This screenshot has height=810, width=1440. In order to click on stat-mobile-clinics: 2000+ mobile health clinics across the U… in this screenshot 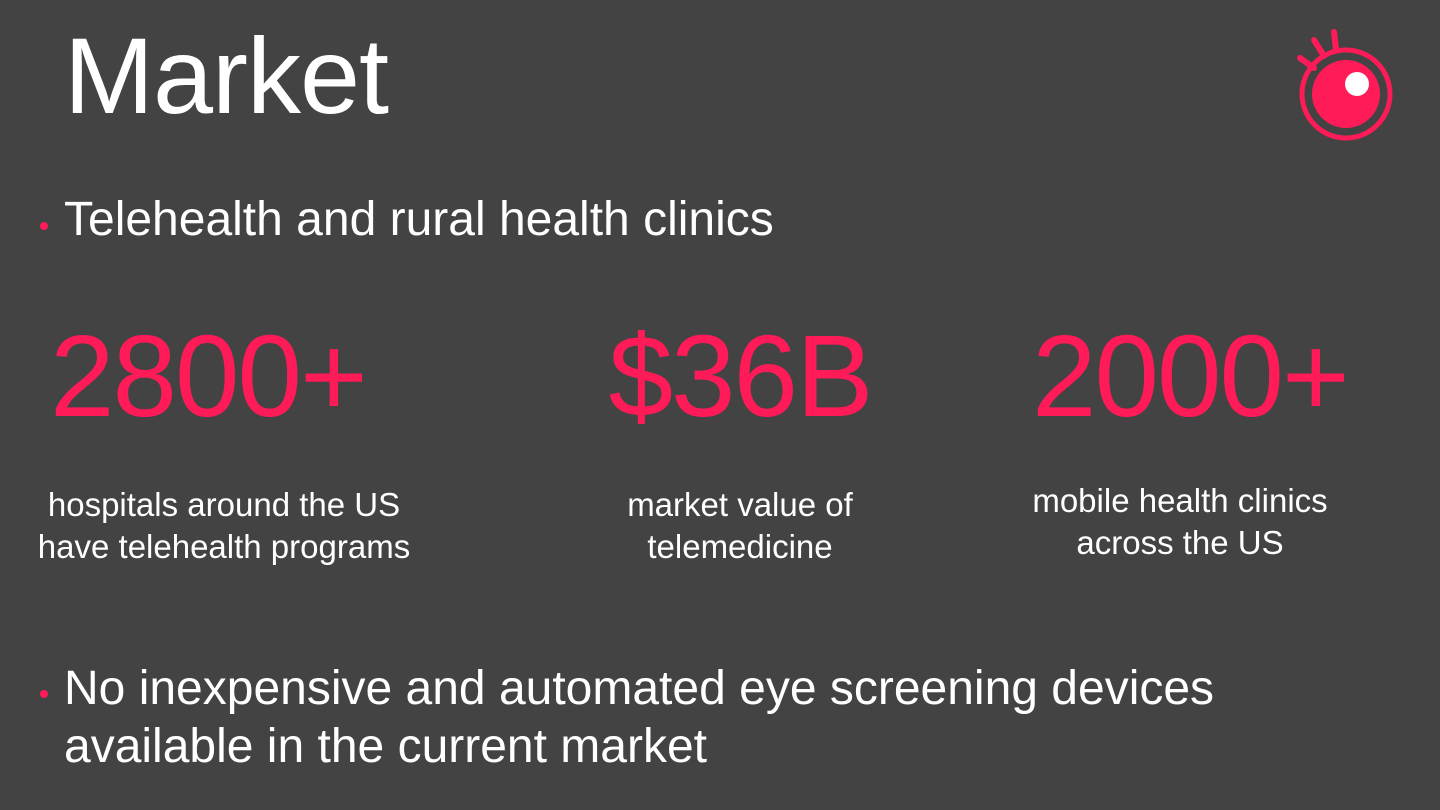, I will do `click(1180, 441)`.